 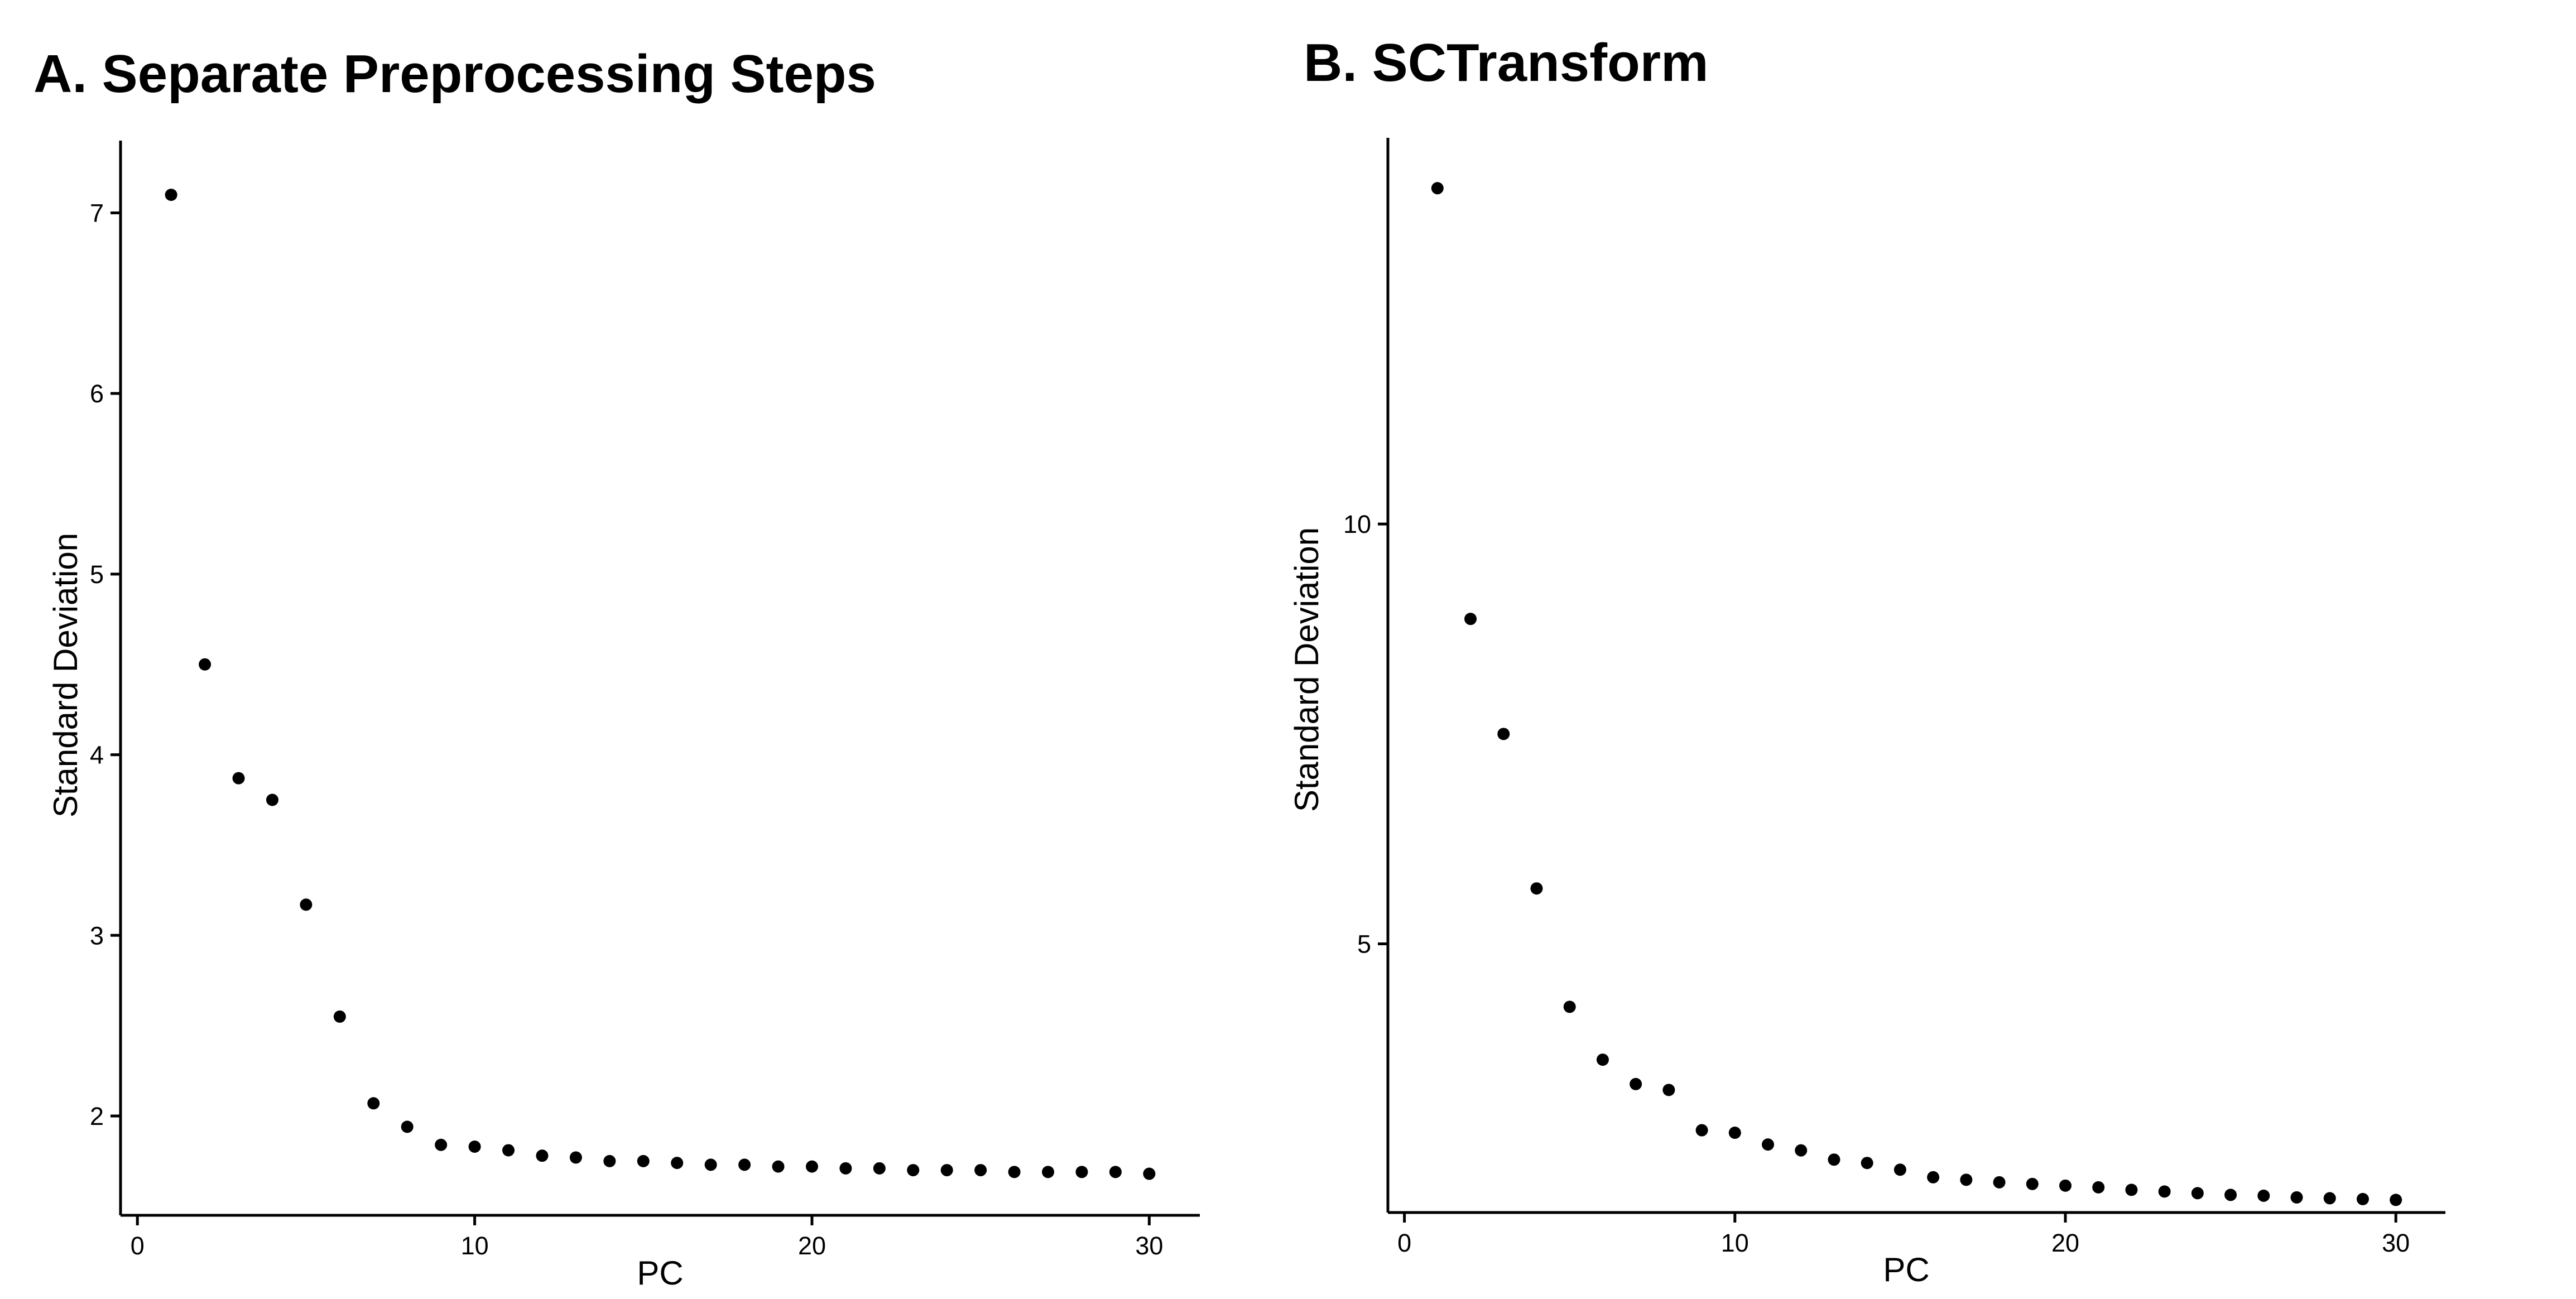 What do you see at coordinates (1306, 669) in the screenshot?
I see `panel-b-y-axis-label: Standard Deviation` at bounding box center [1306, 669].